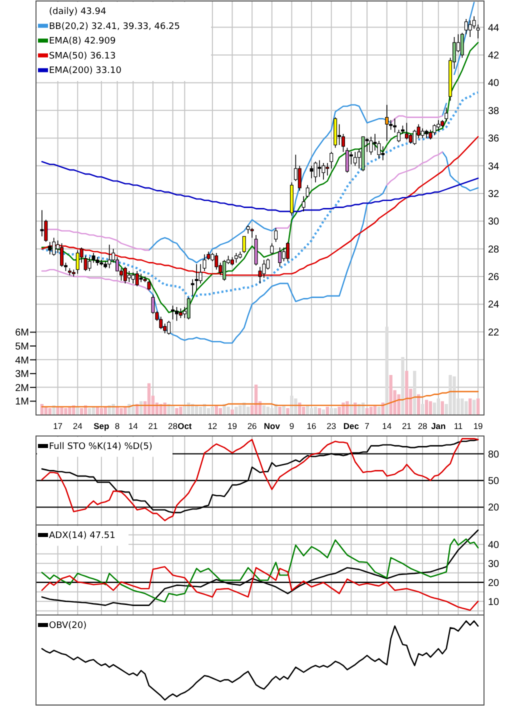 This screenshot has width=526, height=706. Describe the element at coordinates (68, 626) in the screenshot. I see `legend-label: OBV(20)` at that location.